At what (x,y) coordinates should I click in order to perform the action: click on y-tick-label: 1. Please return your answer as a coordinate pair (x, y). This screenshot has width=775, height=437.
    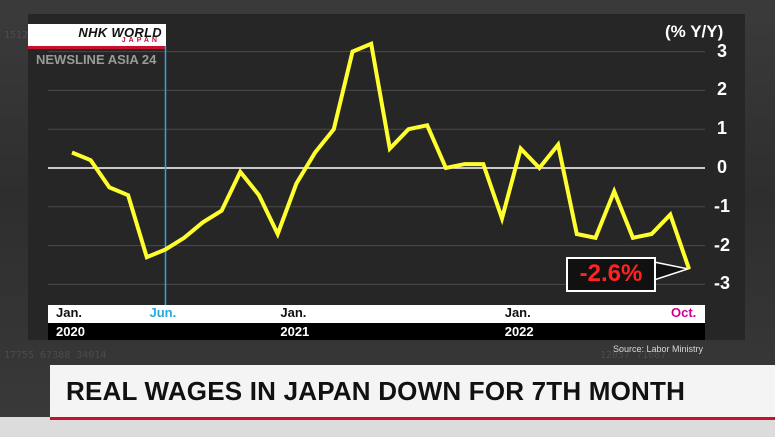
    Looking at the image, I should click on (721, 128).